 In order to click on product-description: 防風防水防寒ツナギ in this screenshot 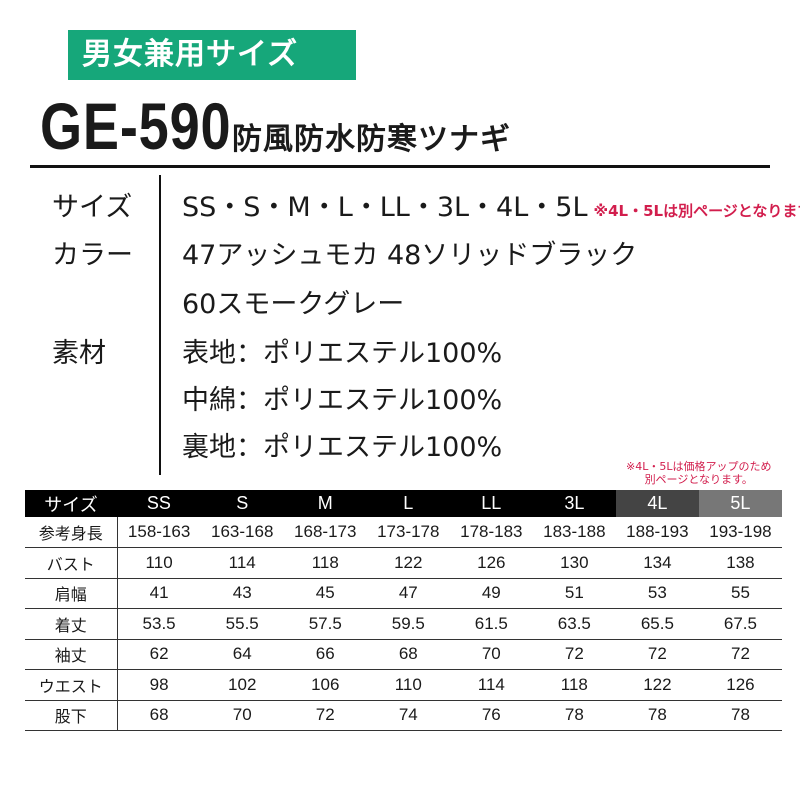, I will do `click(371, 139)`.